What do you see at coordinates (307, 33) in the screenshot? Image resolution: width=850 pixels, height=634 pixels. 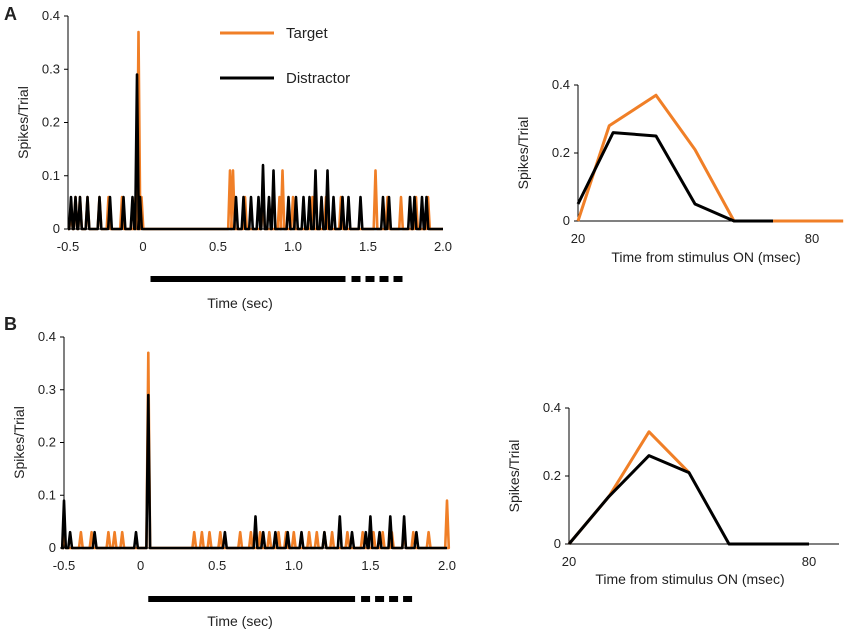 I see `legend-target-label: Target` at bounding box center [307, 33].